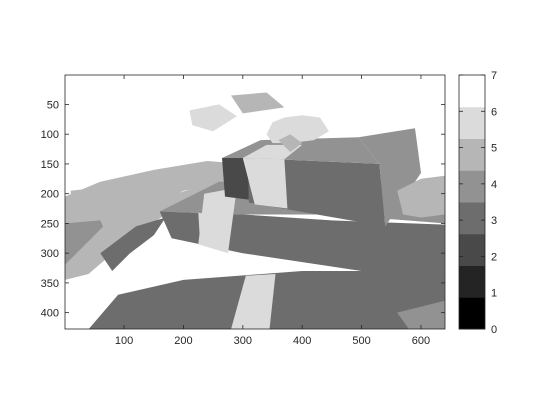 This screenshot has height=420, width=560. I want to click on colorbar-tick-label: 1, so click(494, 294).